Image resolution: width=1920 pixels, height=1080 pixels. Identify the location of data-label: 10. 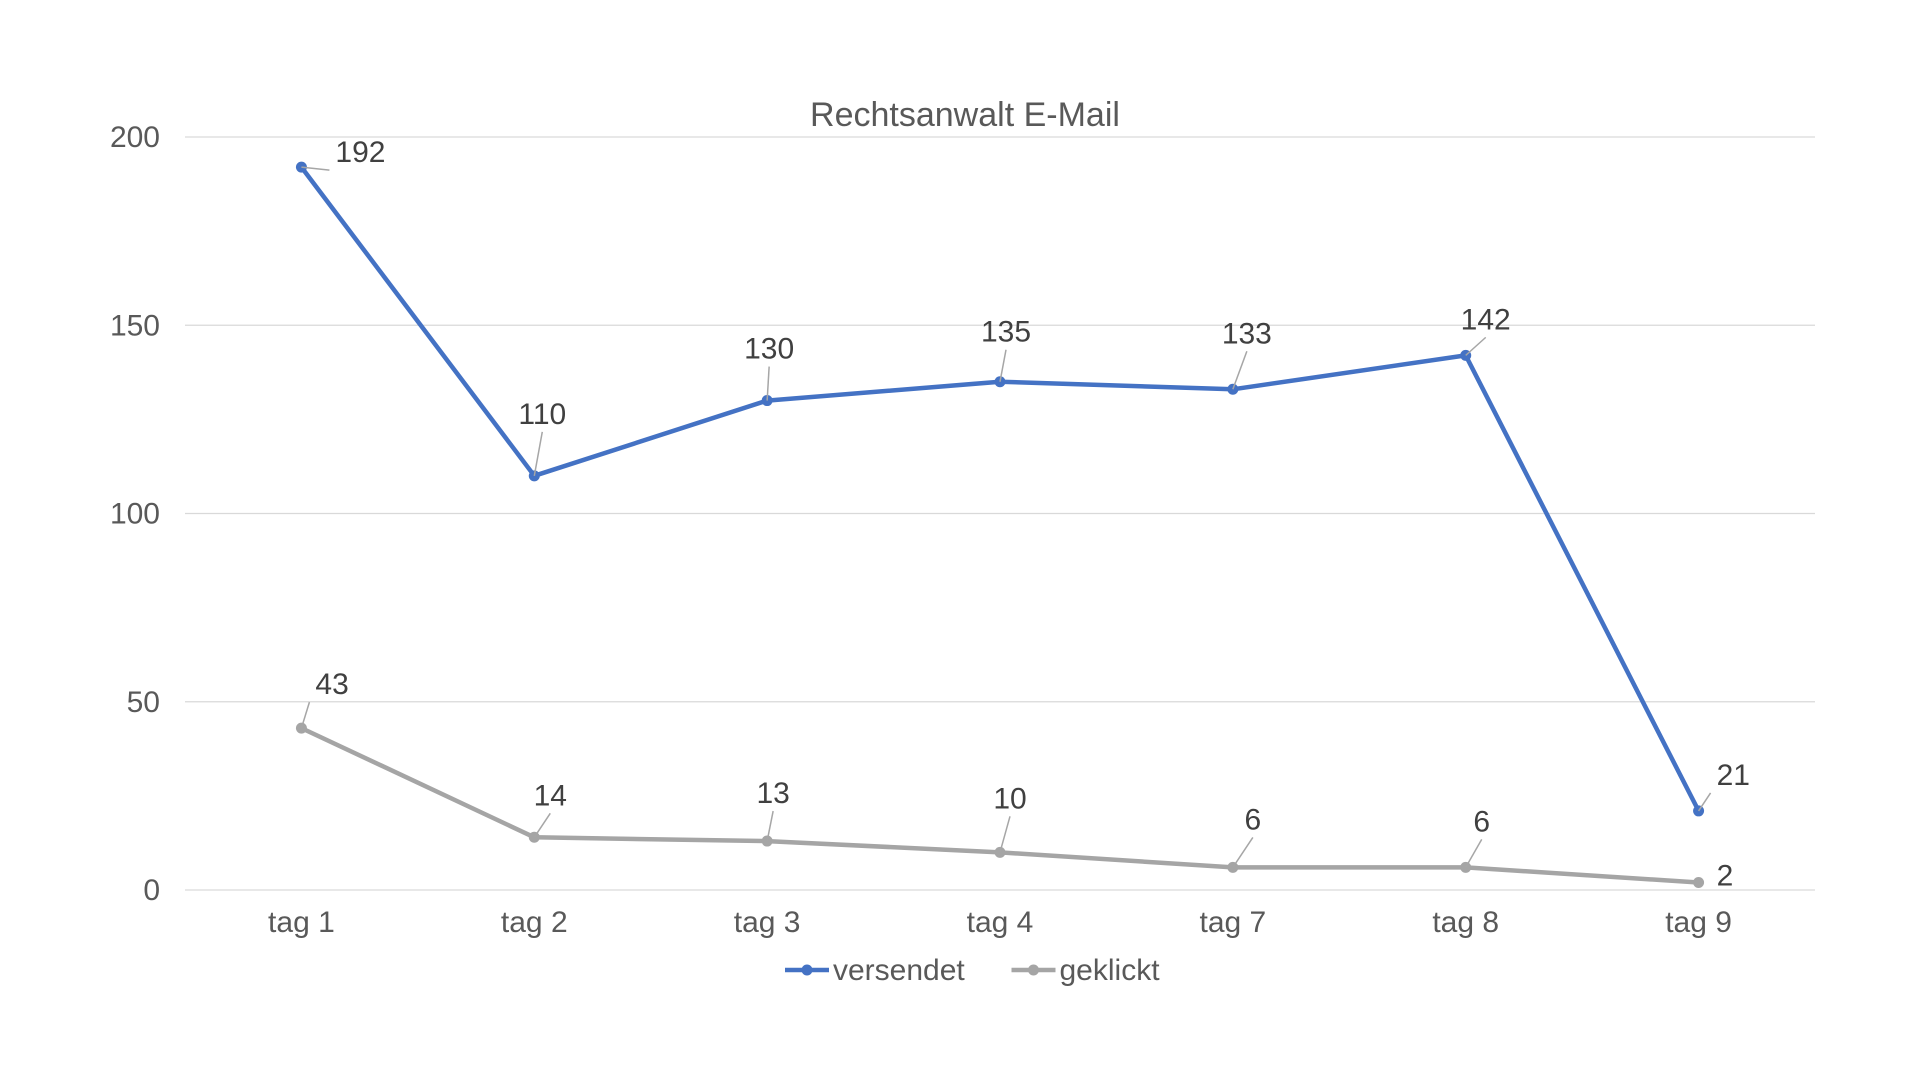
(1009, 798).